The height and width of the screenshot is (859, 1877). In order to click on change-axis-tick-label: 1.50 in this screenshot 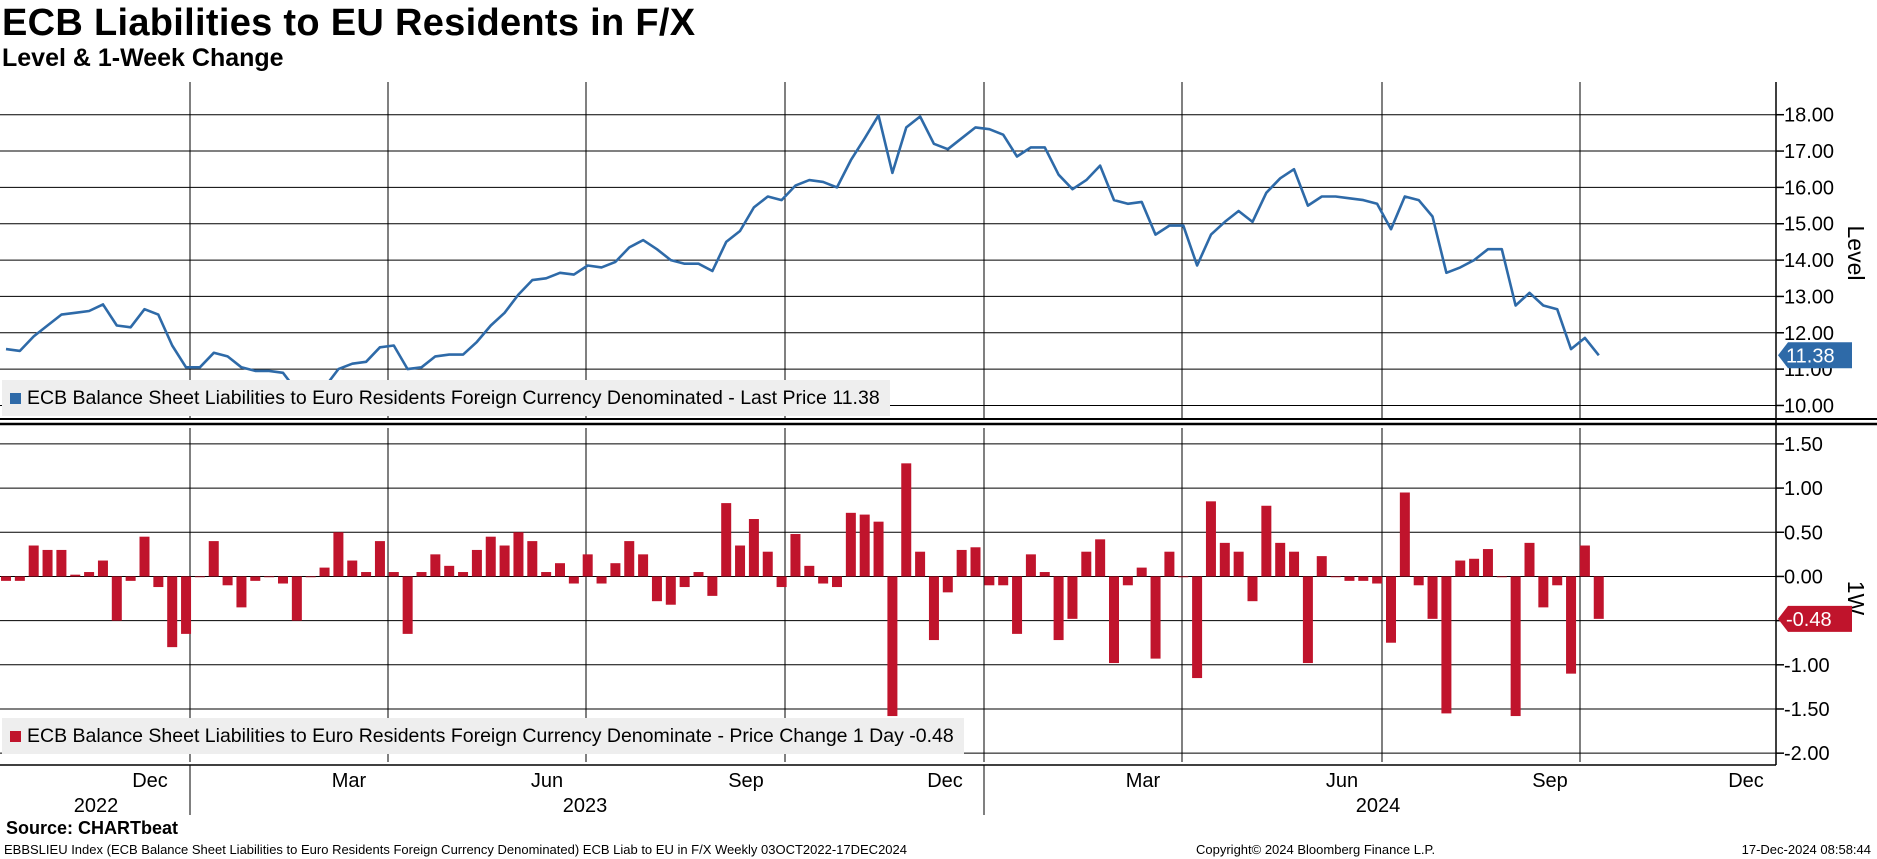, I will do `click(1803, 445)`.